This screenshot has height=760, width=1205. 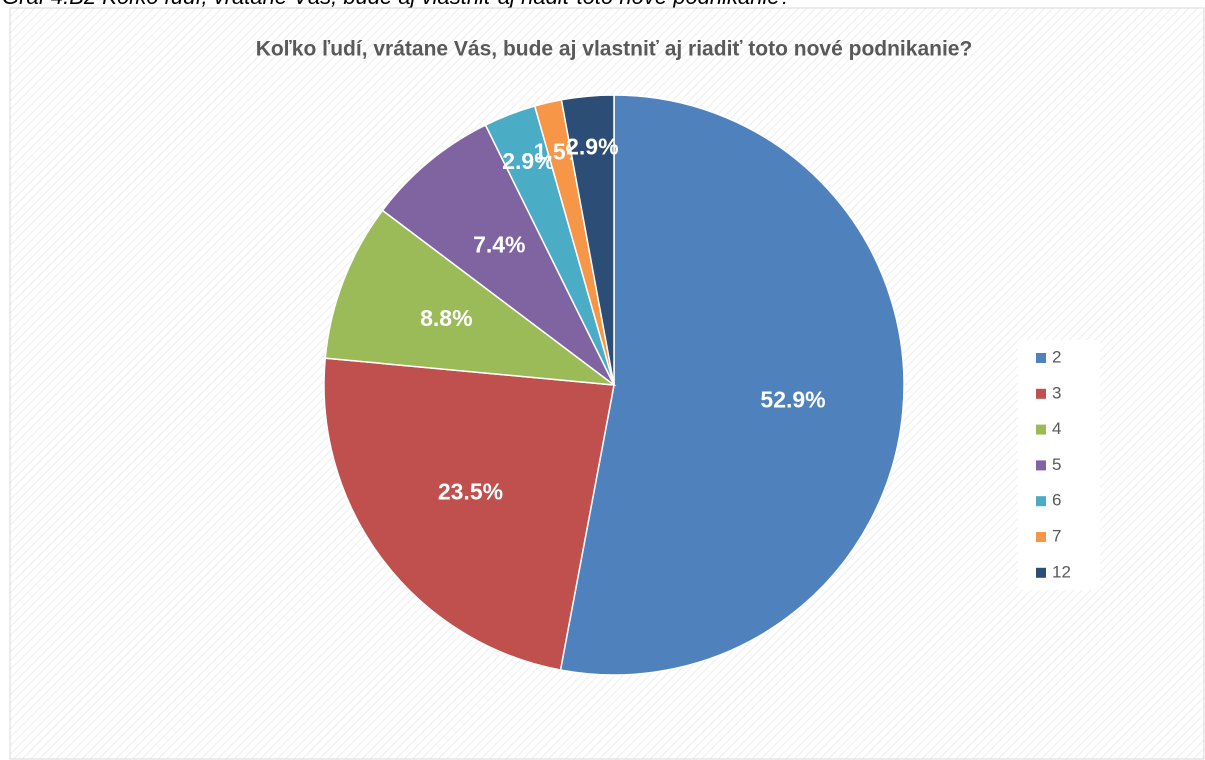 What do you see at coordinates (1061, 571) in the screenshot?
I see `legend-label: 12` at bounding box center [1061, 571].